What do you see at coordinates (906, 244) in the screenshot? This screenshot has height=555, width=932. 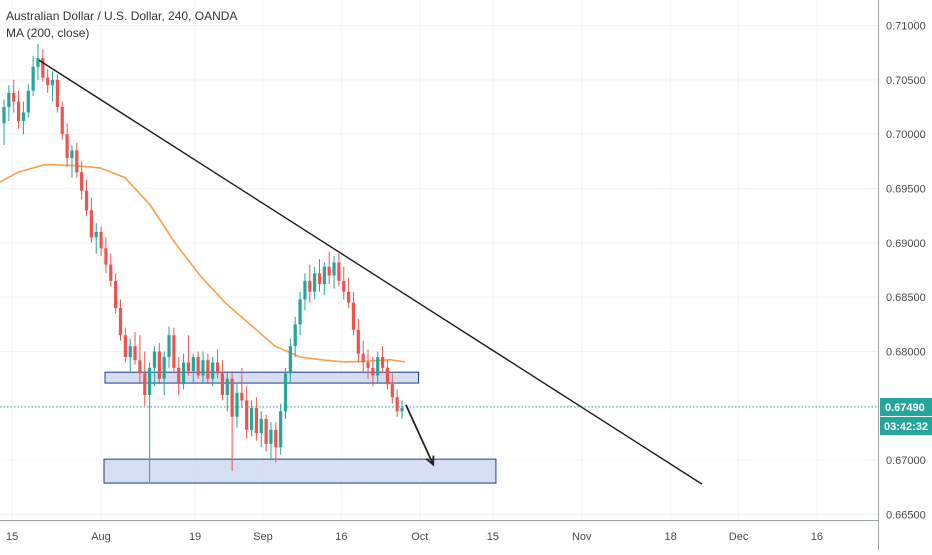 I see `y-tick-label: 0.69000` at bounding box center [906, 244].